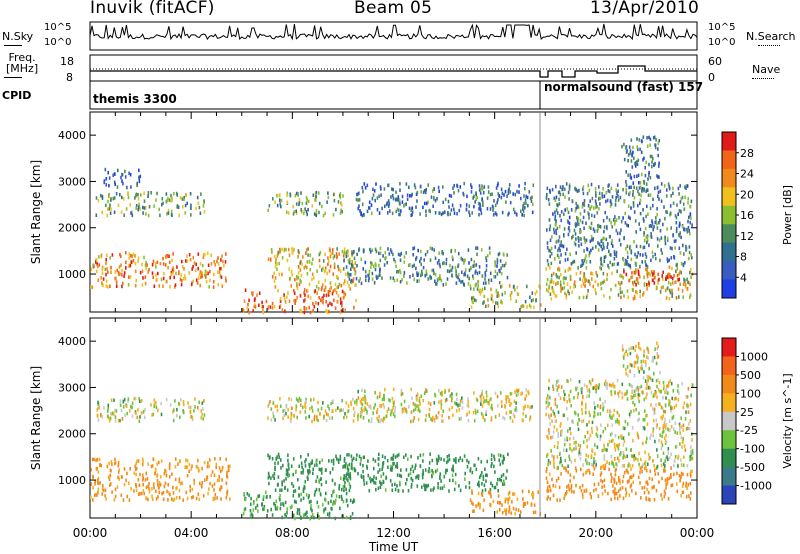 The image size is (800, 554). Describe the element at coordinates (393, 65) in the screenshot. I see `strip-panels` at that location.